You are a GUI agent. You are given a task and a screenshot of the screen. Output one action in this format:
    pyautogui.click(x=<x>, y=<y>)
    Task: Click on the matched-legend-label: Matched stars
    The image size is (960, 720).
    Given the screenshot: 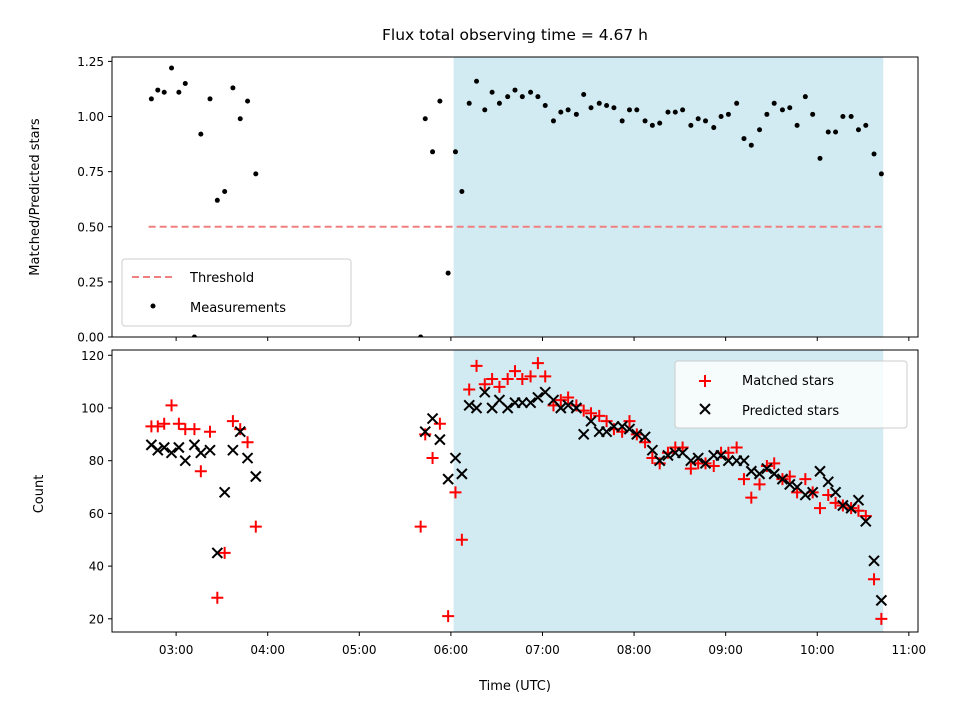 What is the action you would take?
    pyautogui.click(x=788, y=381)
    